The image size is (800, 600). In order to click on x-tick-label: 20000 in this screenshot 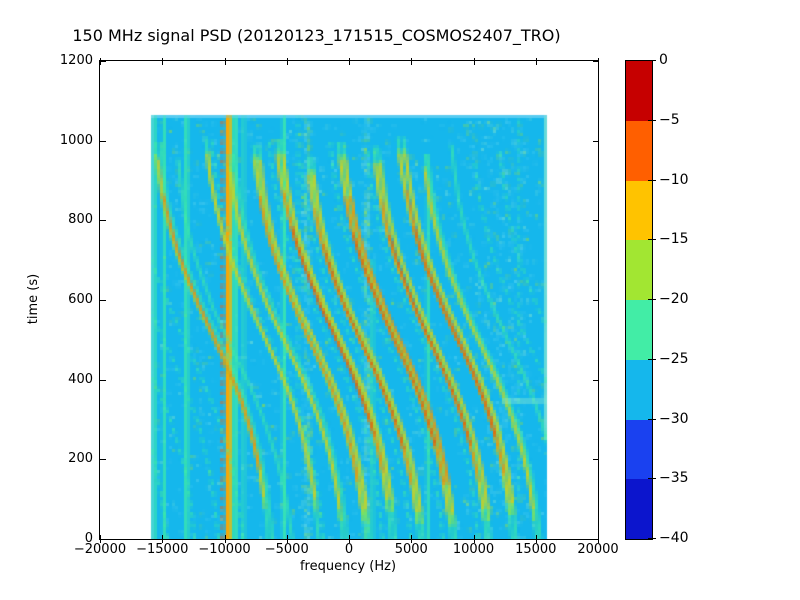, I will do `click(598, 549)`.